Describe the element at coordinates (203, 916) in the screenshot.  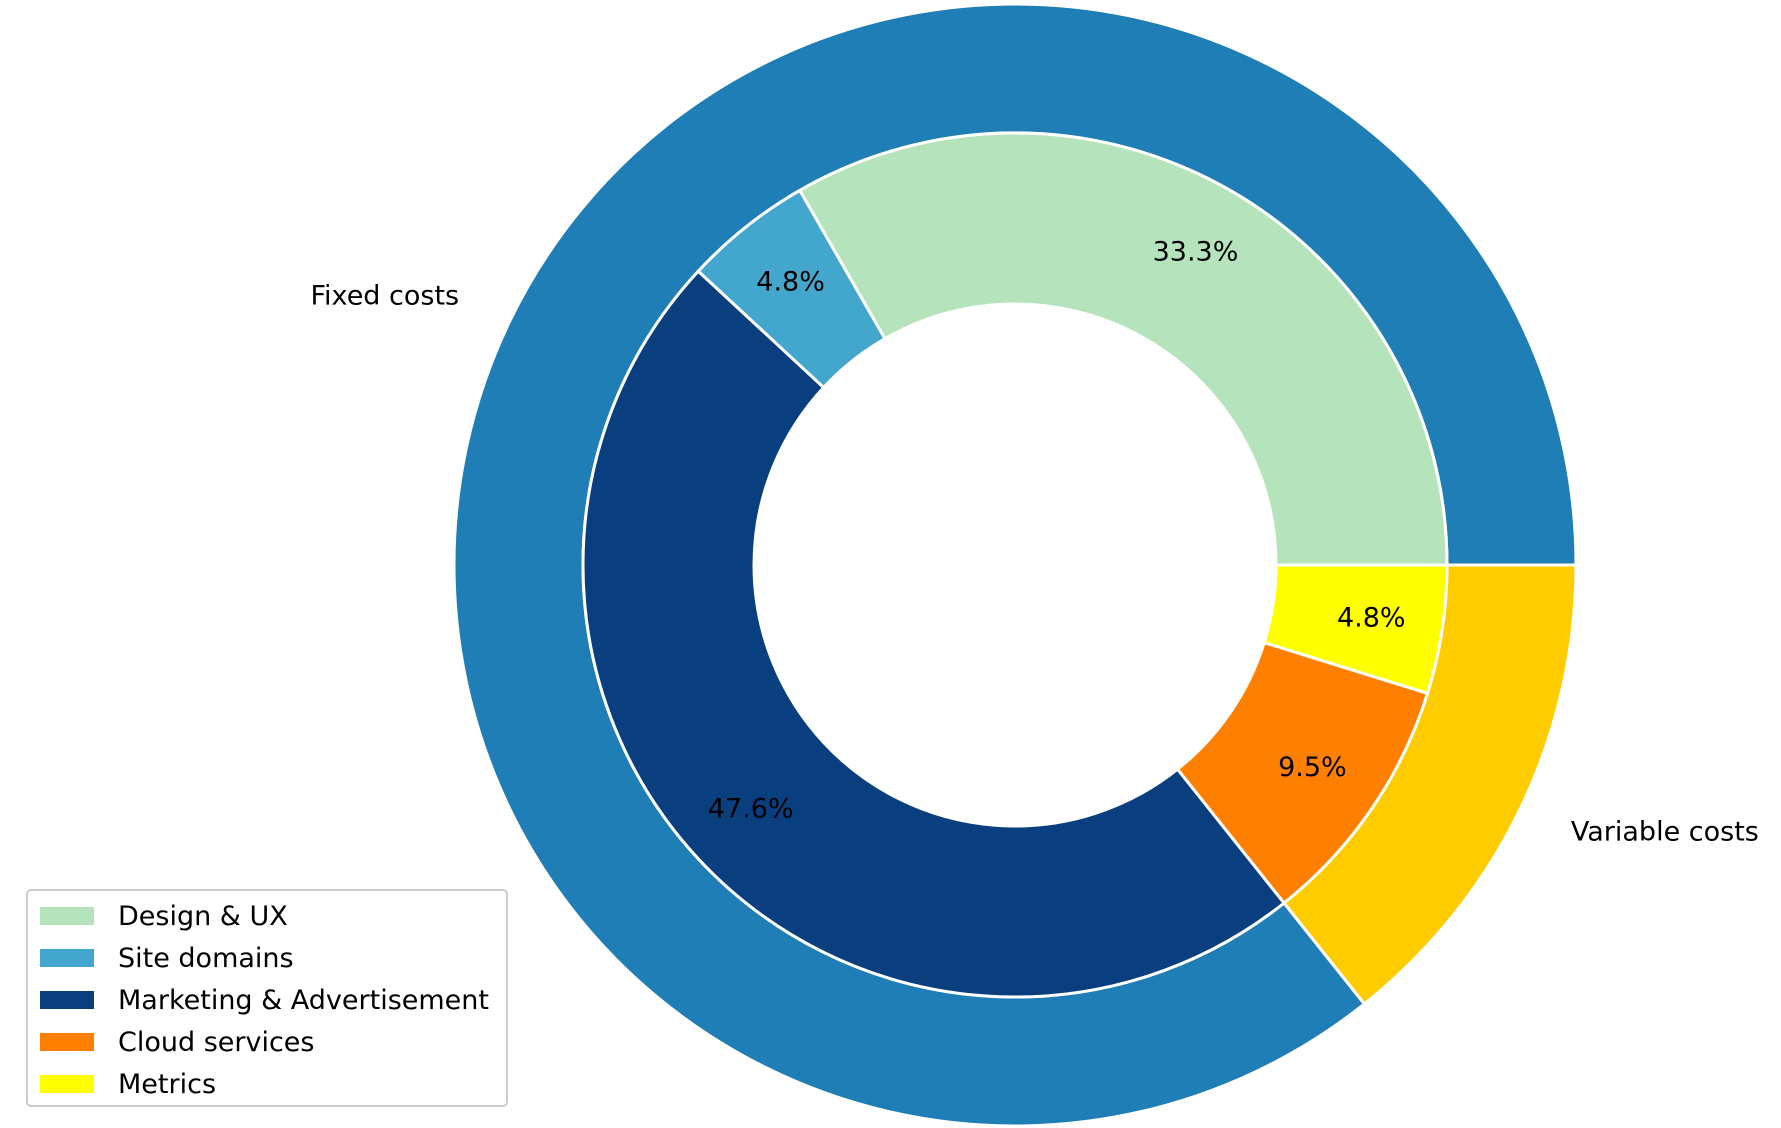
I see `legend-label: Design & UX` at that location.